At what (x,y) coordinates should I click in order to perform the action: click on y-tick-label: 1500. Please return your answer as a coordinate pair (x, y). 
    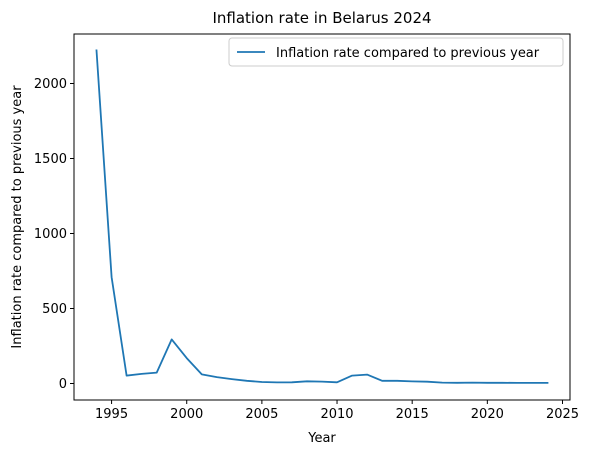
    Looking at the image, I should click on (50, 159).